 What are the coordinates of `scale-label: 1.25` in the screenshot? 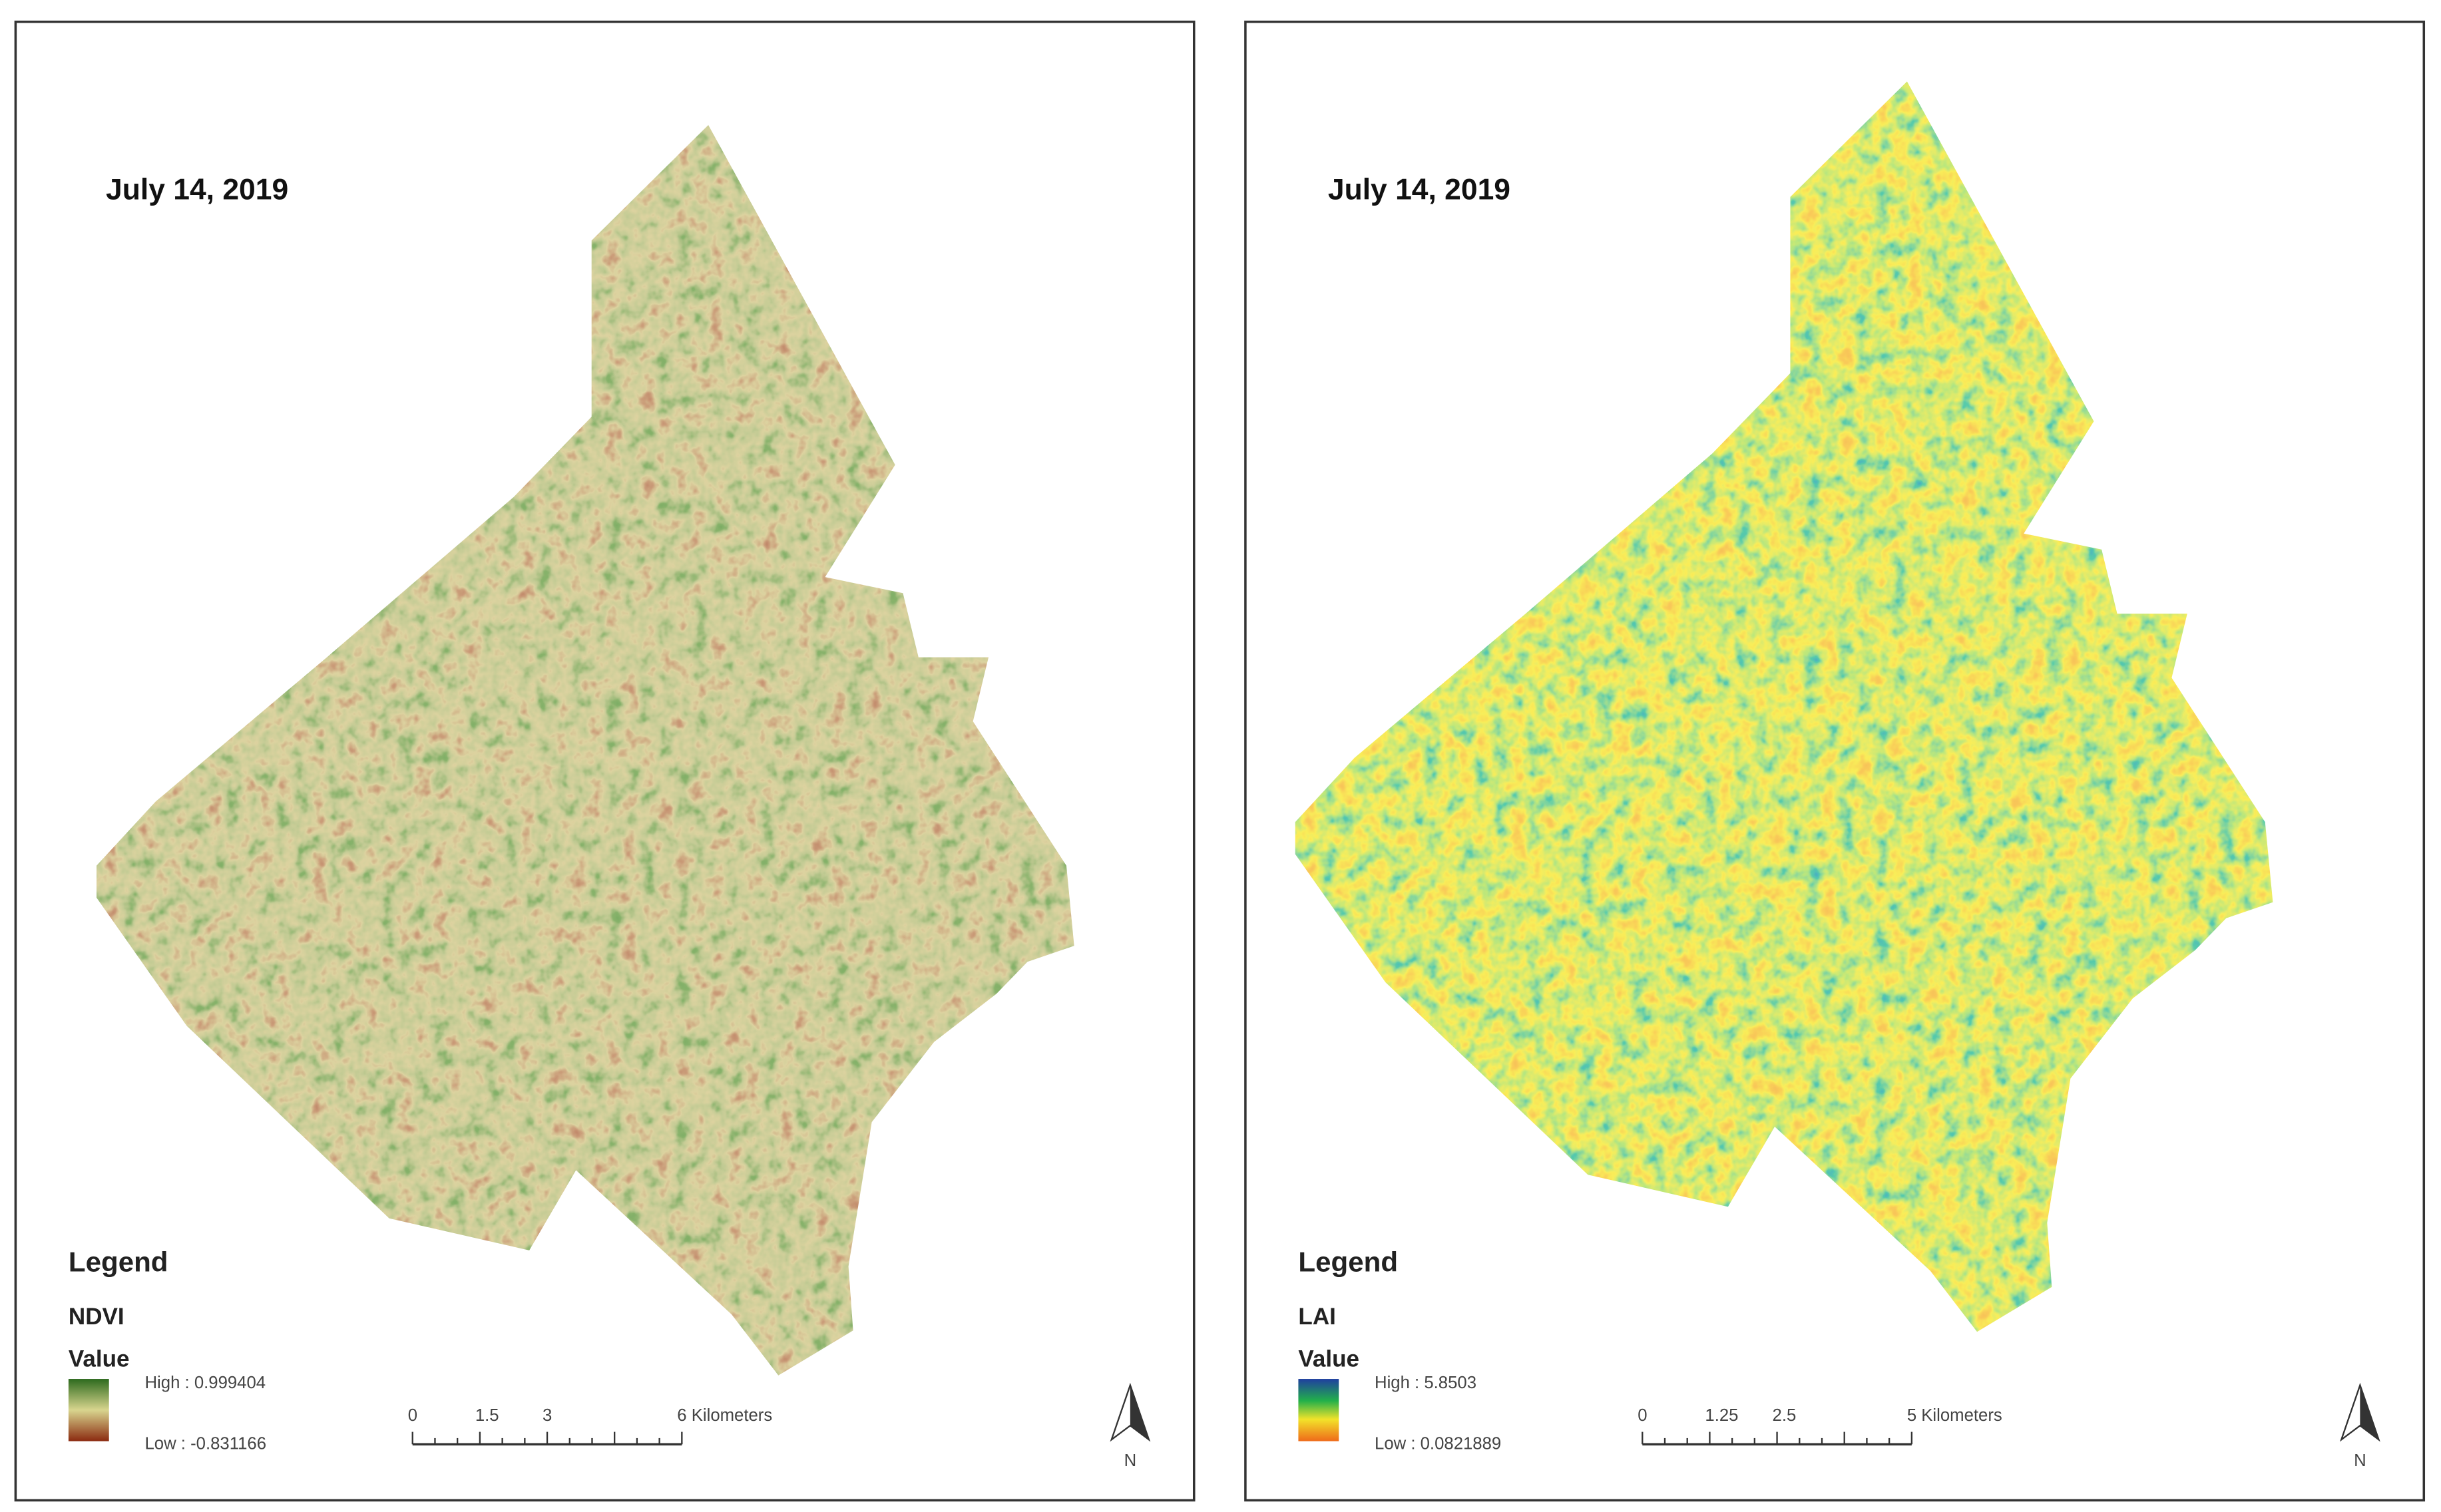 It's located at (1721, 1415).